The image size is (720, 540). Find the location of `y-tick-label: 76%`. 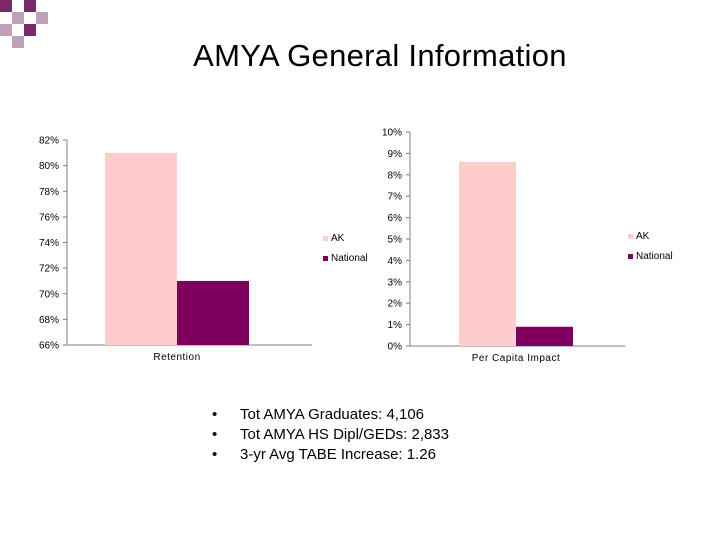

y-tick-label: 76% is located at coordinates (49, 217).